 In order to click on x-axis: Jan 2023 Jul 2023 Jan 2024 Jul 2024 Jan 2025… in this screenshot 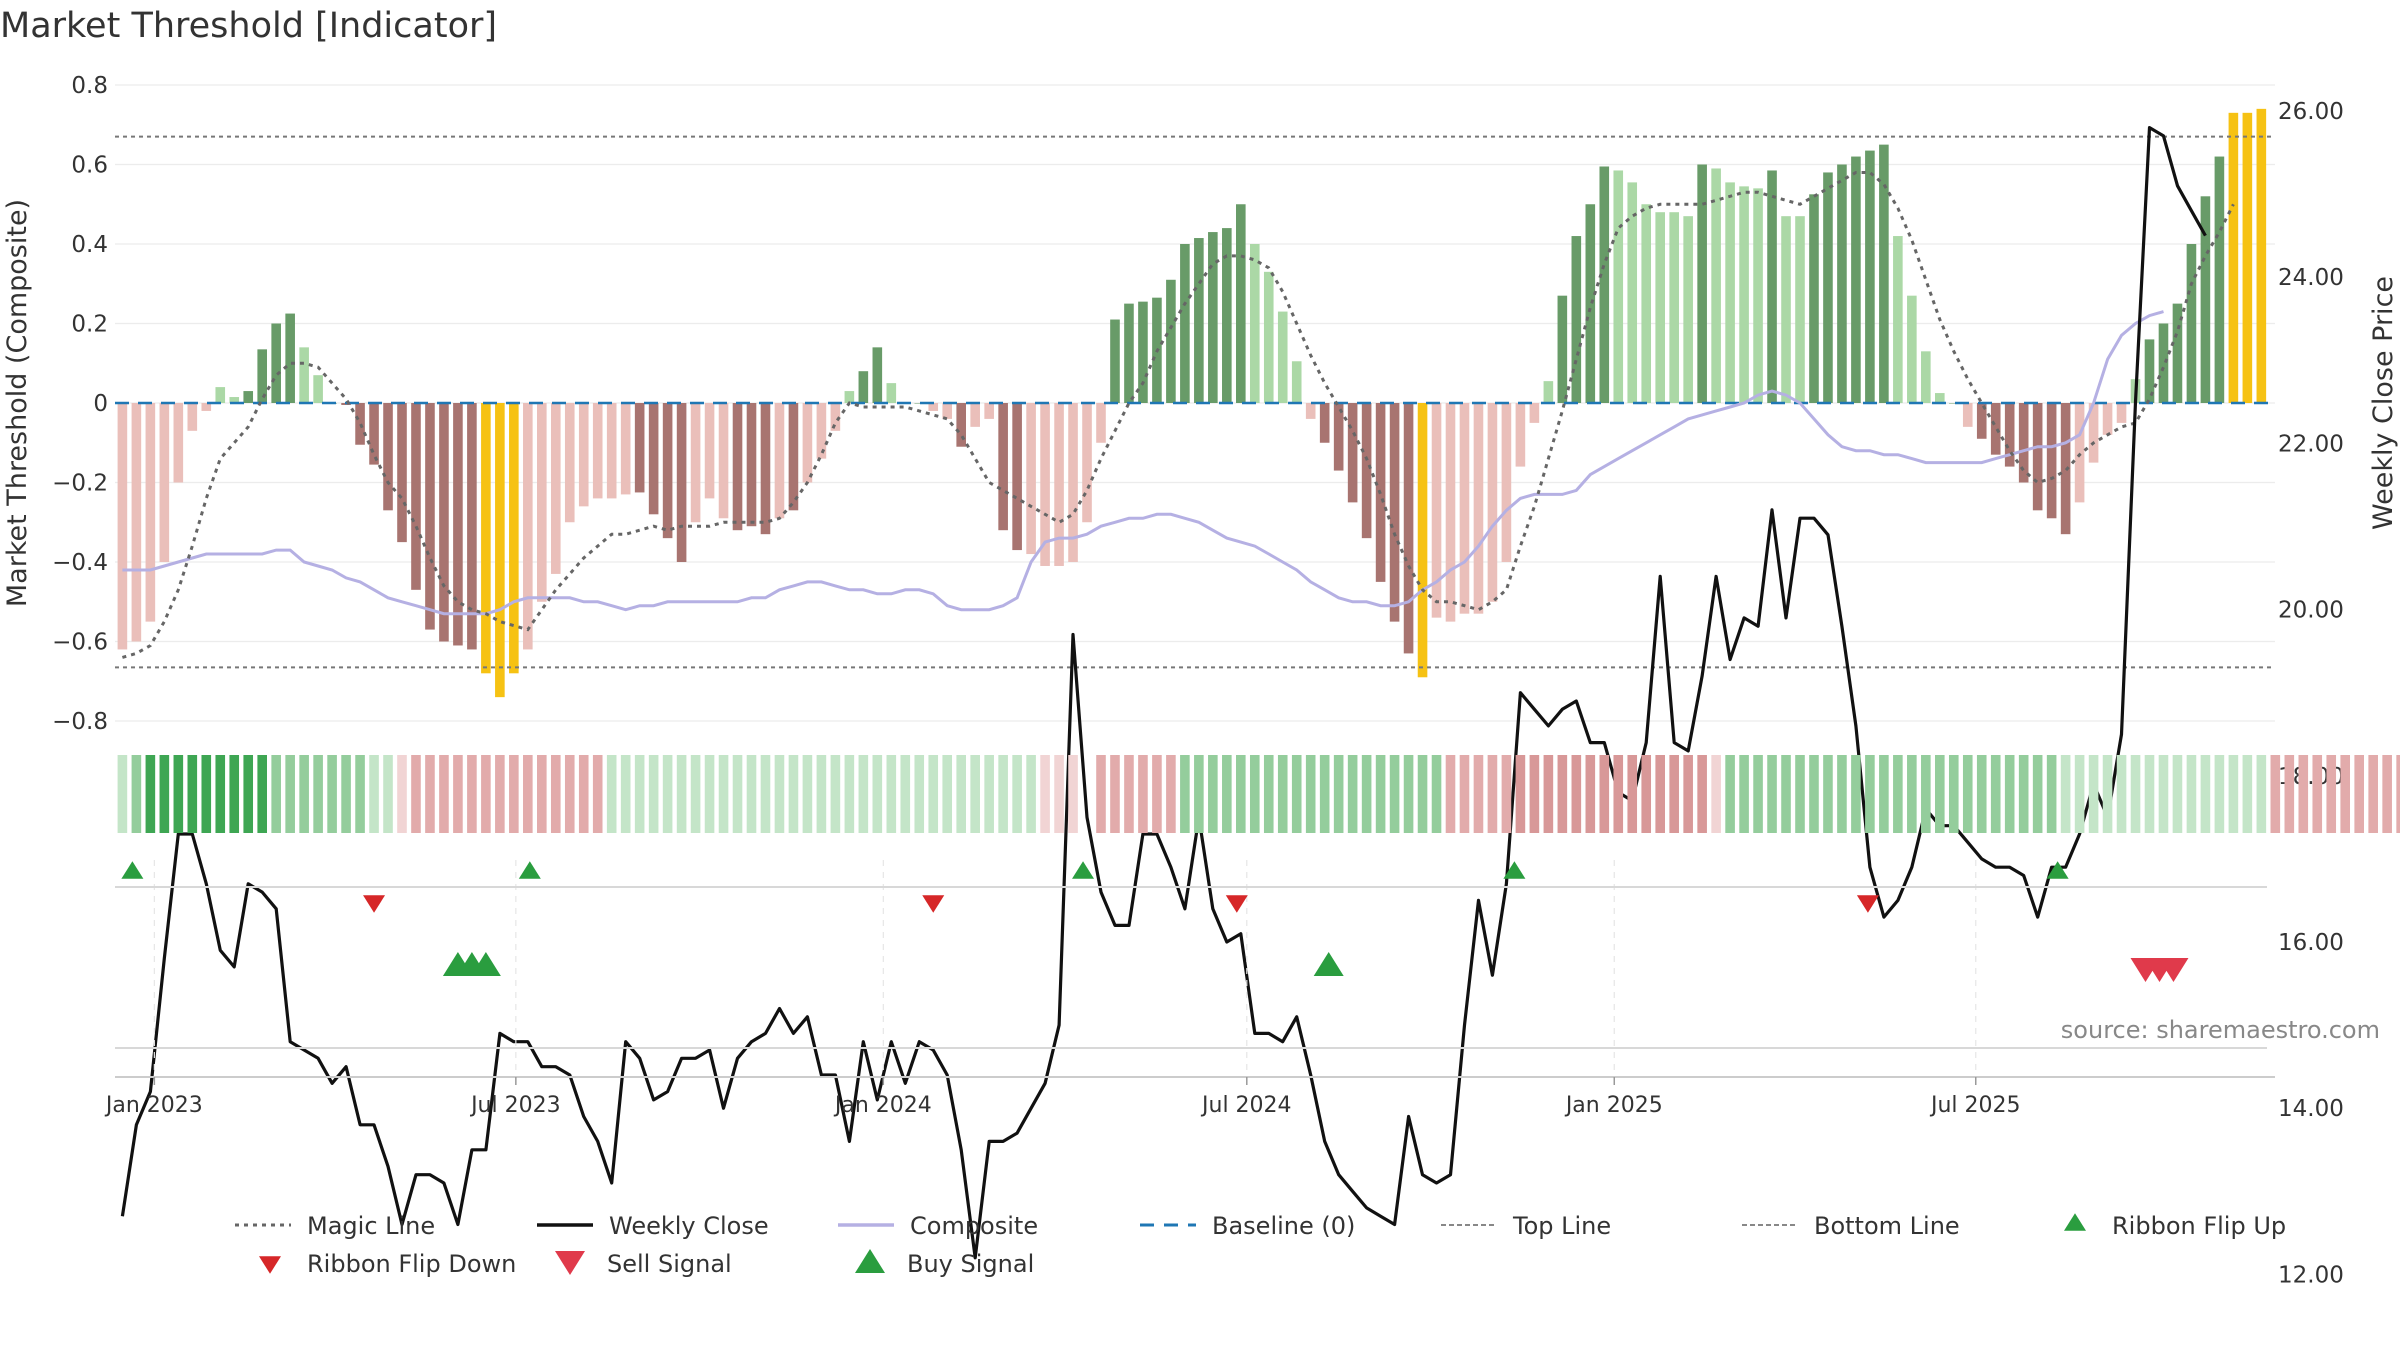, I will do `click(1062, 1097)`.